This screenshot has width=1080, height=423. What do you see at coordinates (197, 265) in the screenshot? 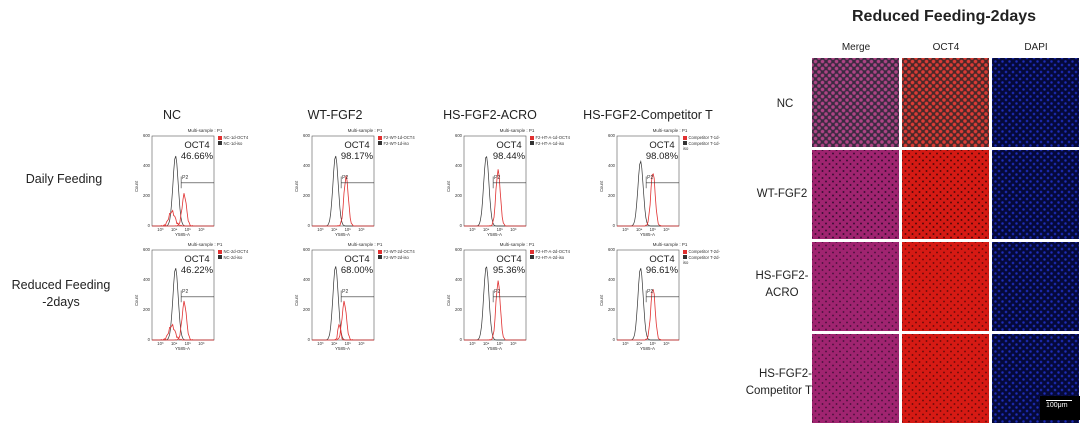
I see `oct4-percent-annotation: OCT4 46.22%` at bounding box center [197, 265].